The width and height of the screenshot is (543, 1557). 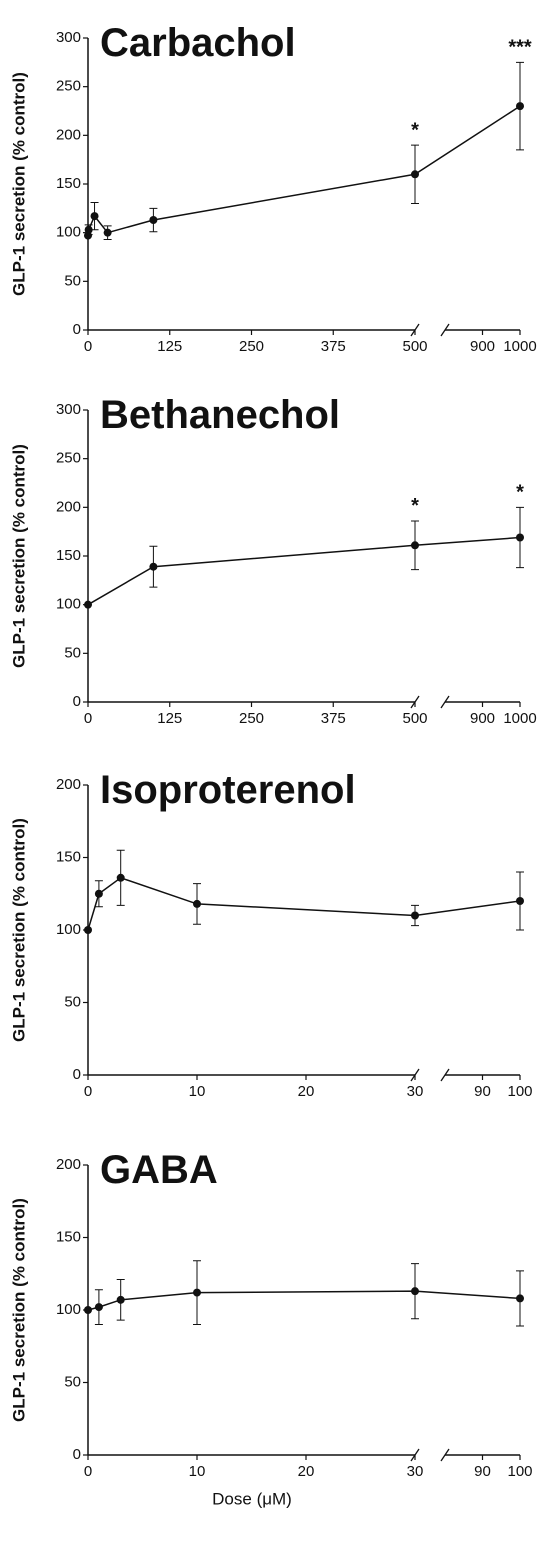 What do you see at coordinates (198, 43) in the screenshot?
I see `panel-title: Carbachol` at bounding box center [198, 43].